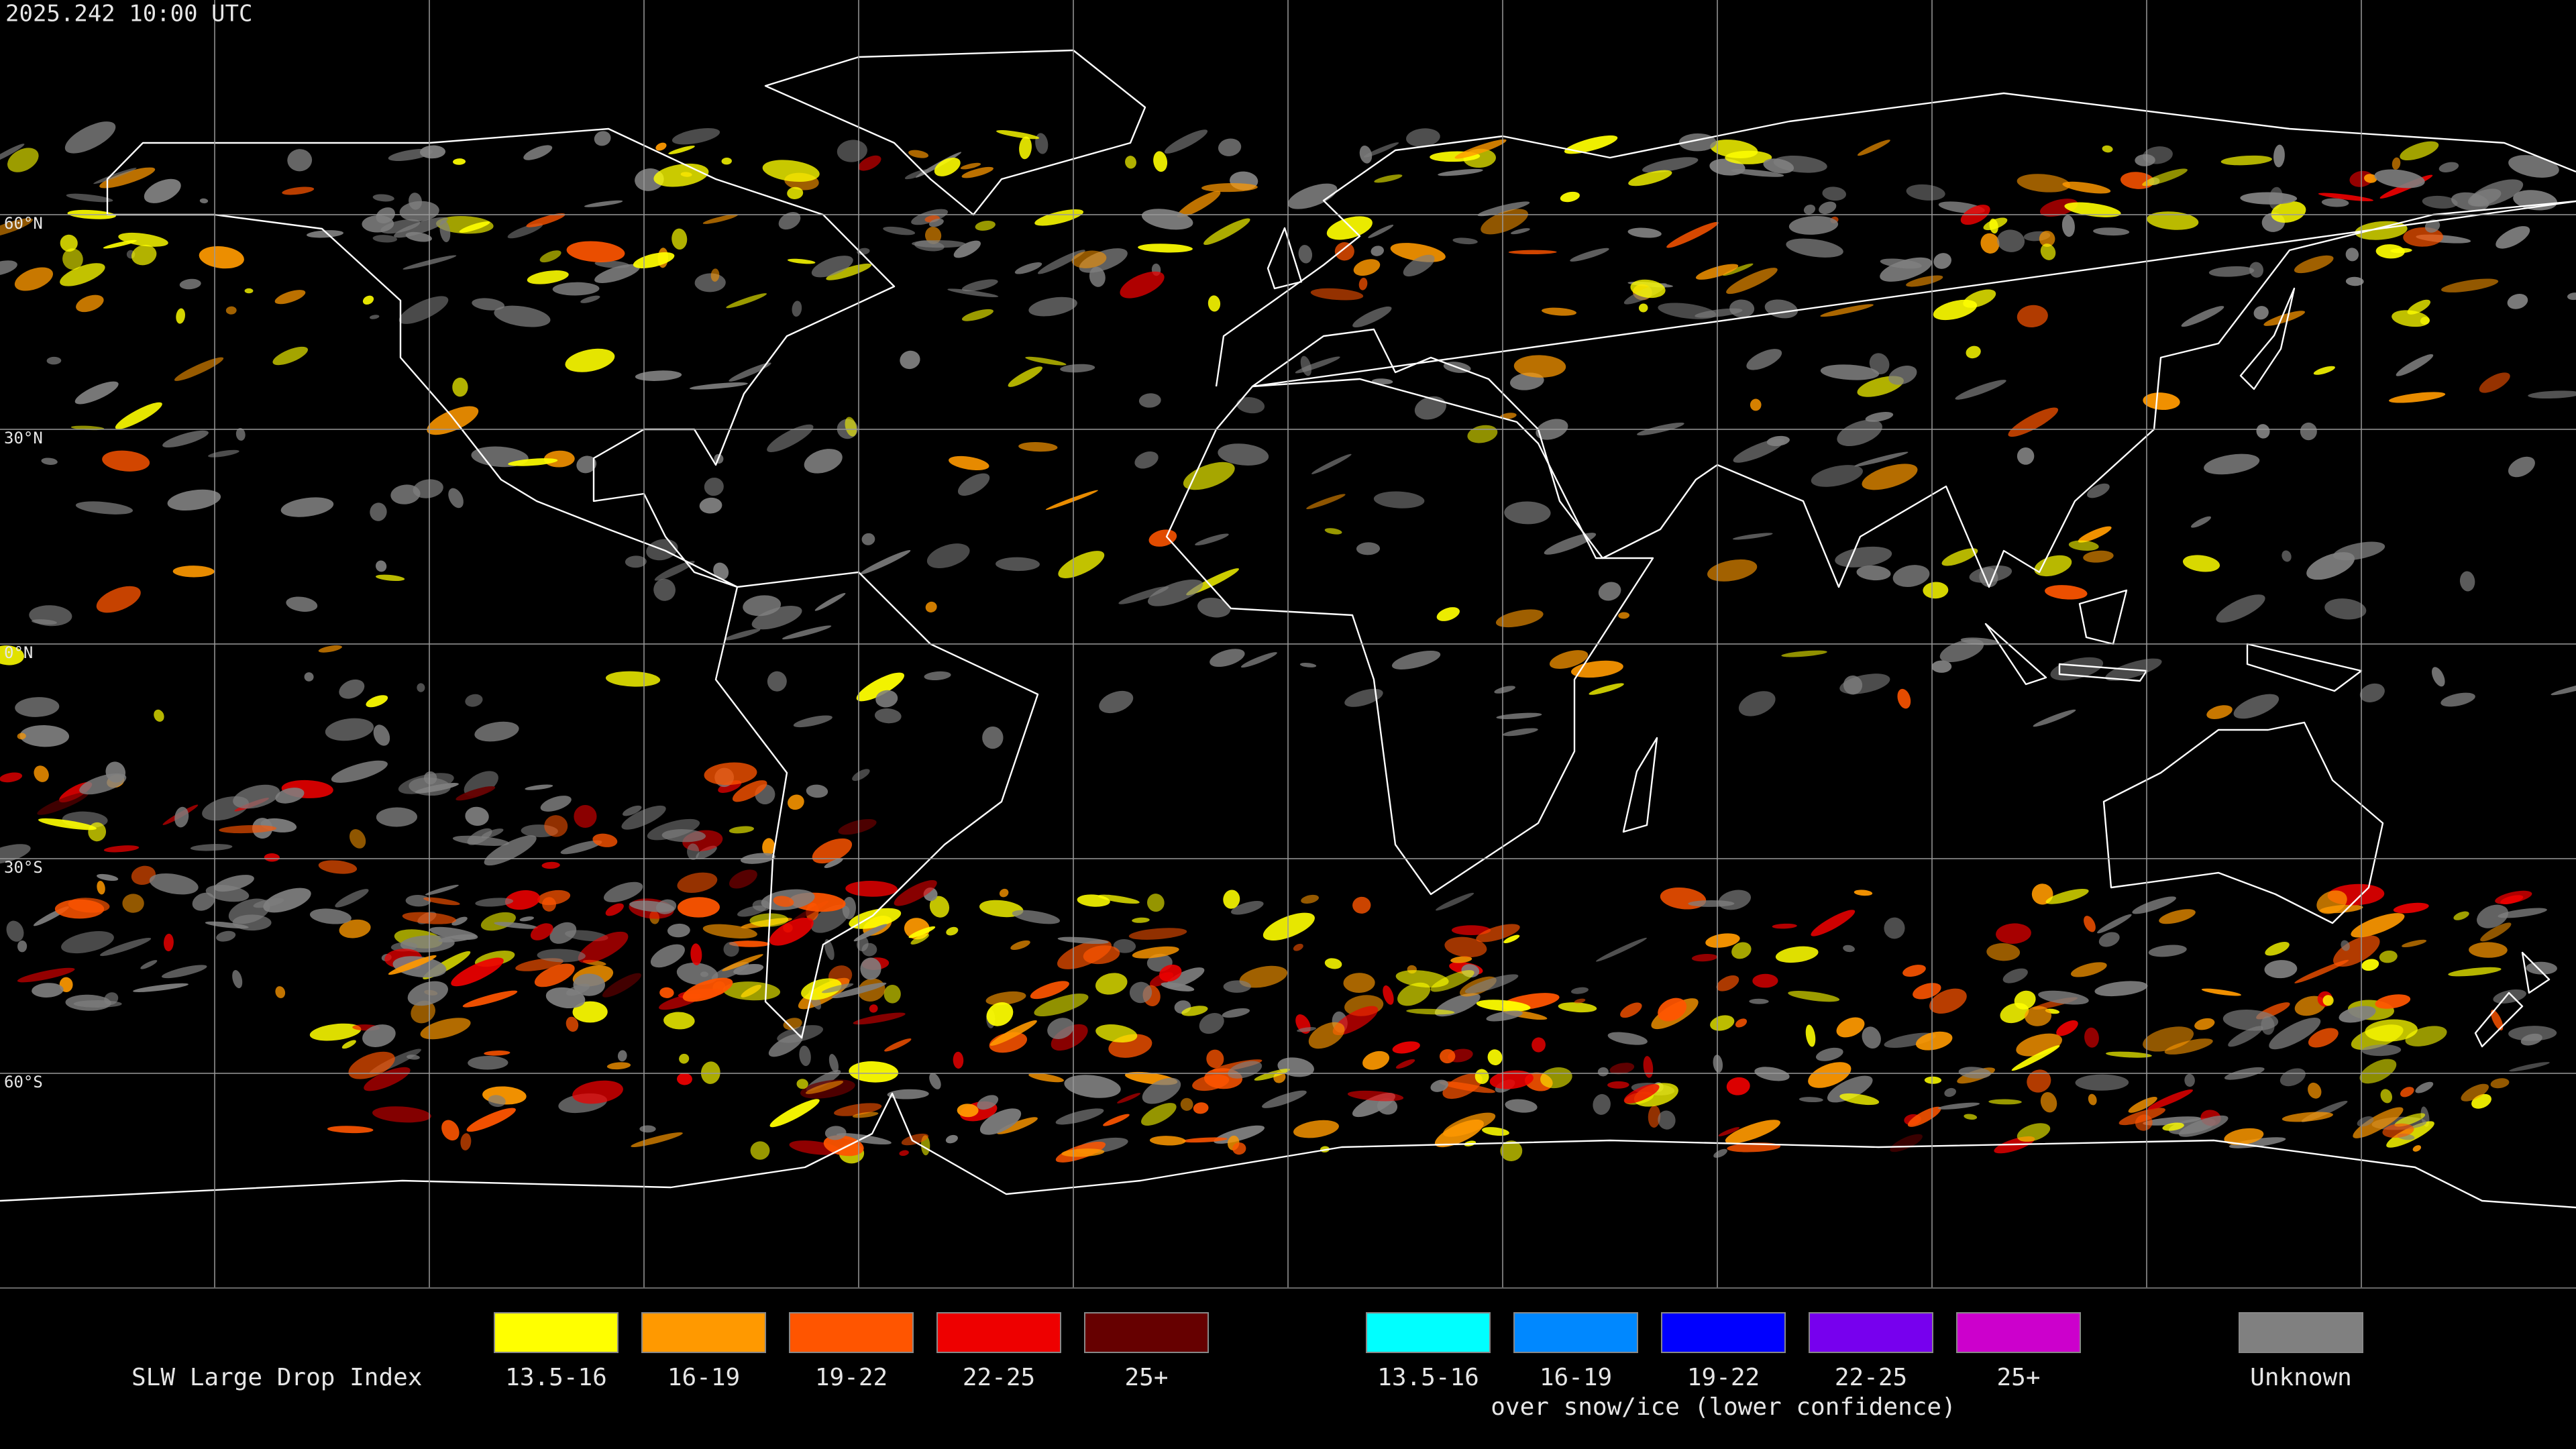  Describe the element at coordinates (703, 1377) in the screenshot. I see `legend-swatch-label: 16-19` at that location.